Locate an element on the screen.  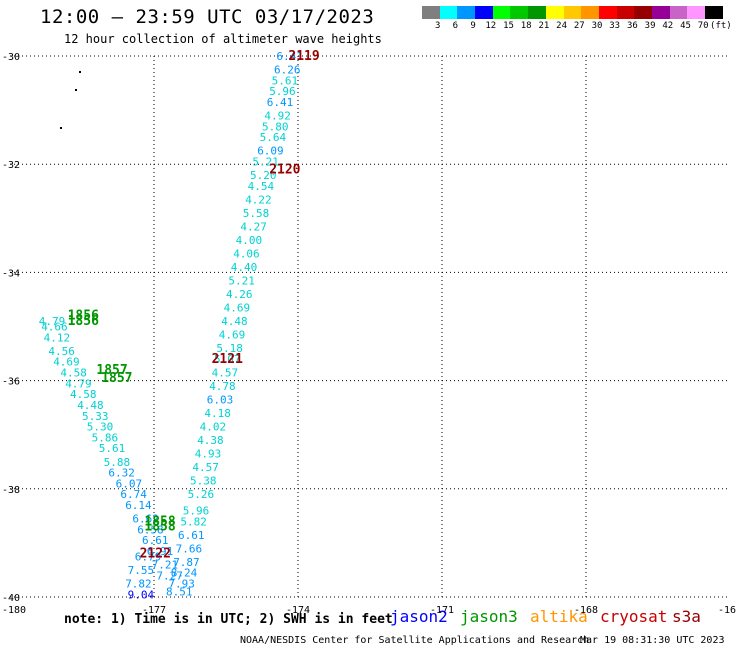
swh-value-label: 4.27 is located at coordinates (253, 226).